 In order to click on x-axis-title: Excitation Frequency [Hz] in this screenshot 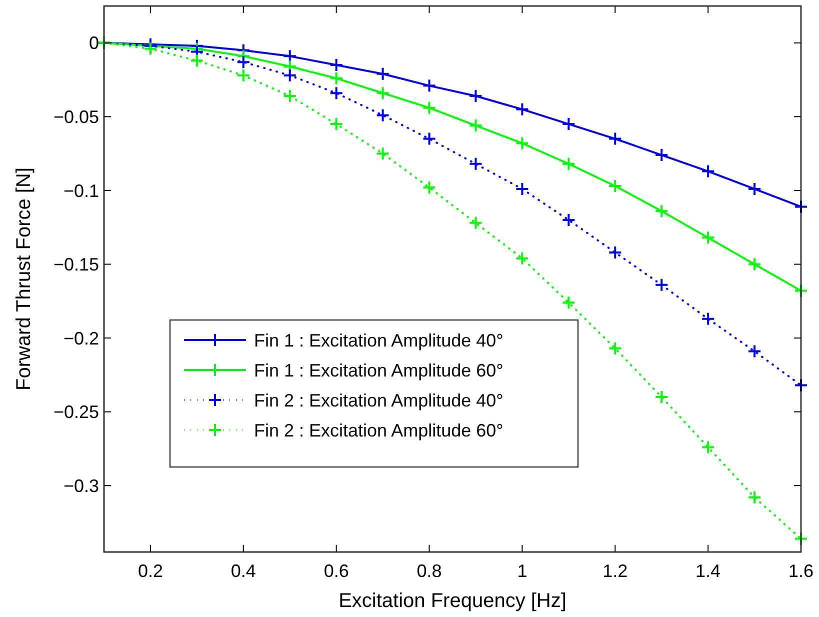, I will do `click(452, 601)`.